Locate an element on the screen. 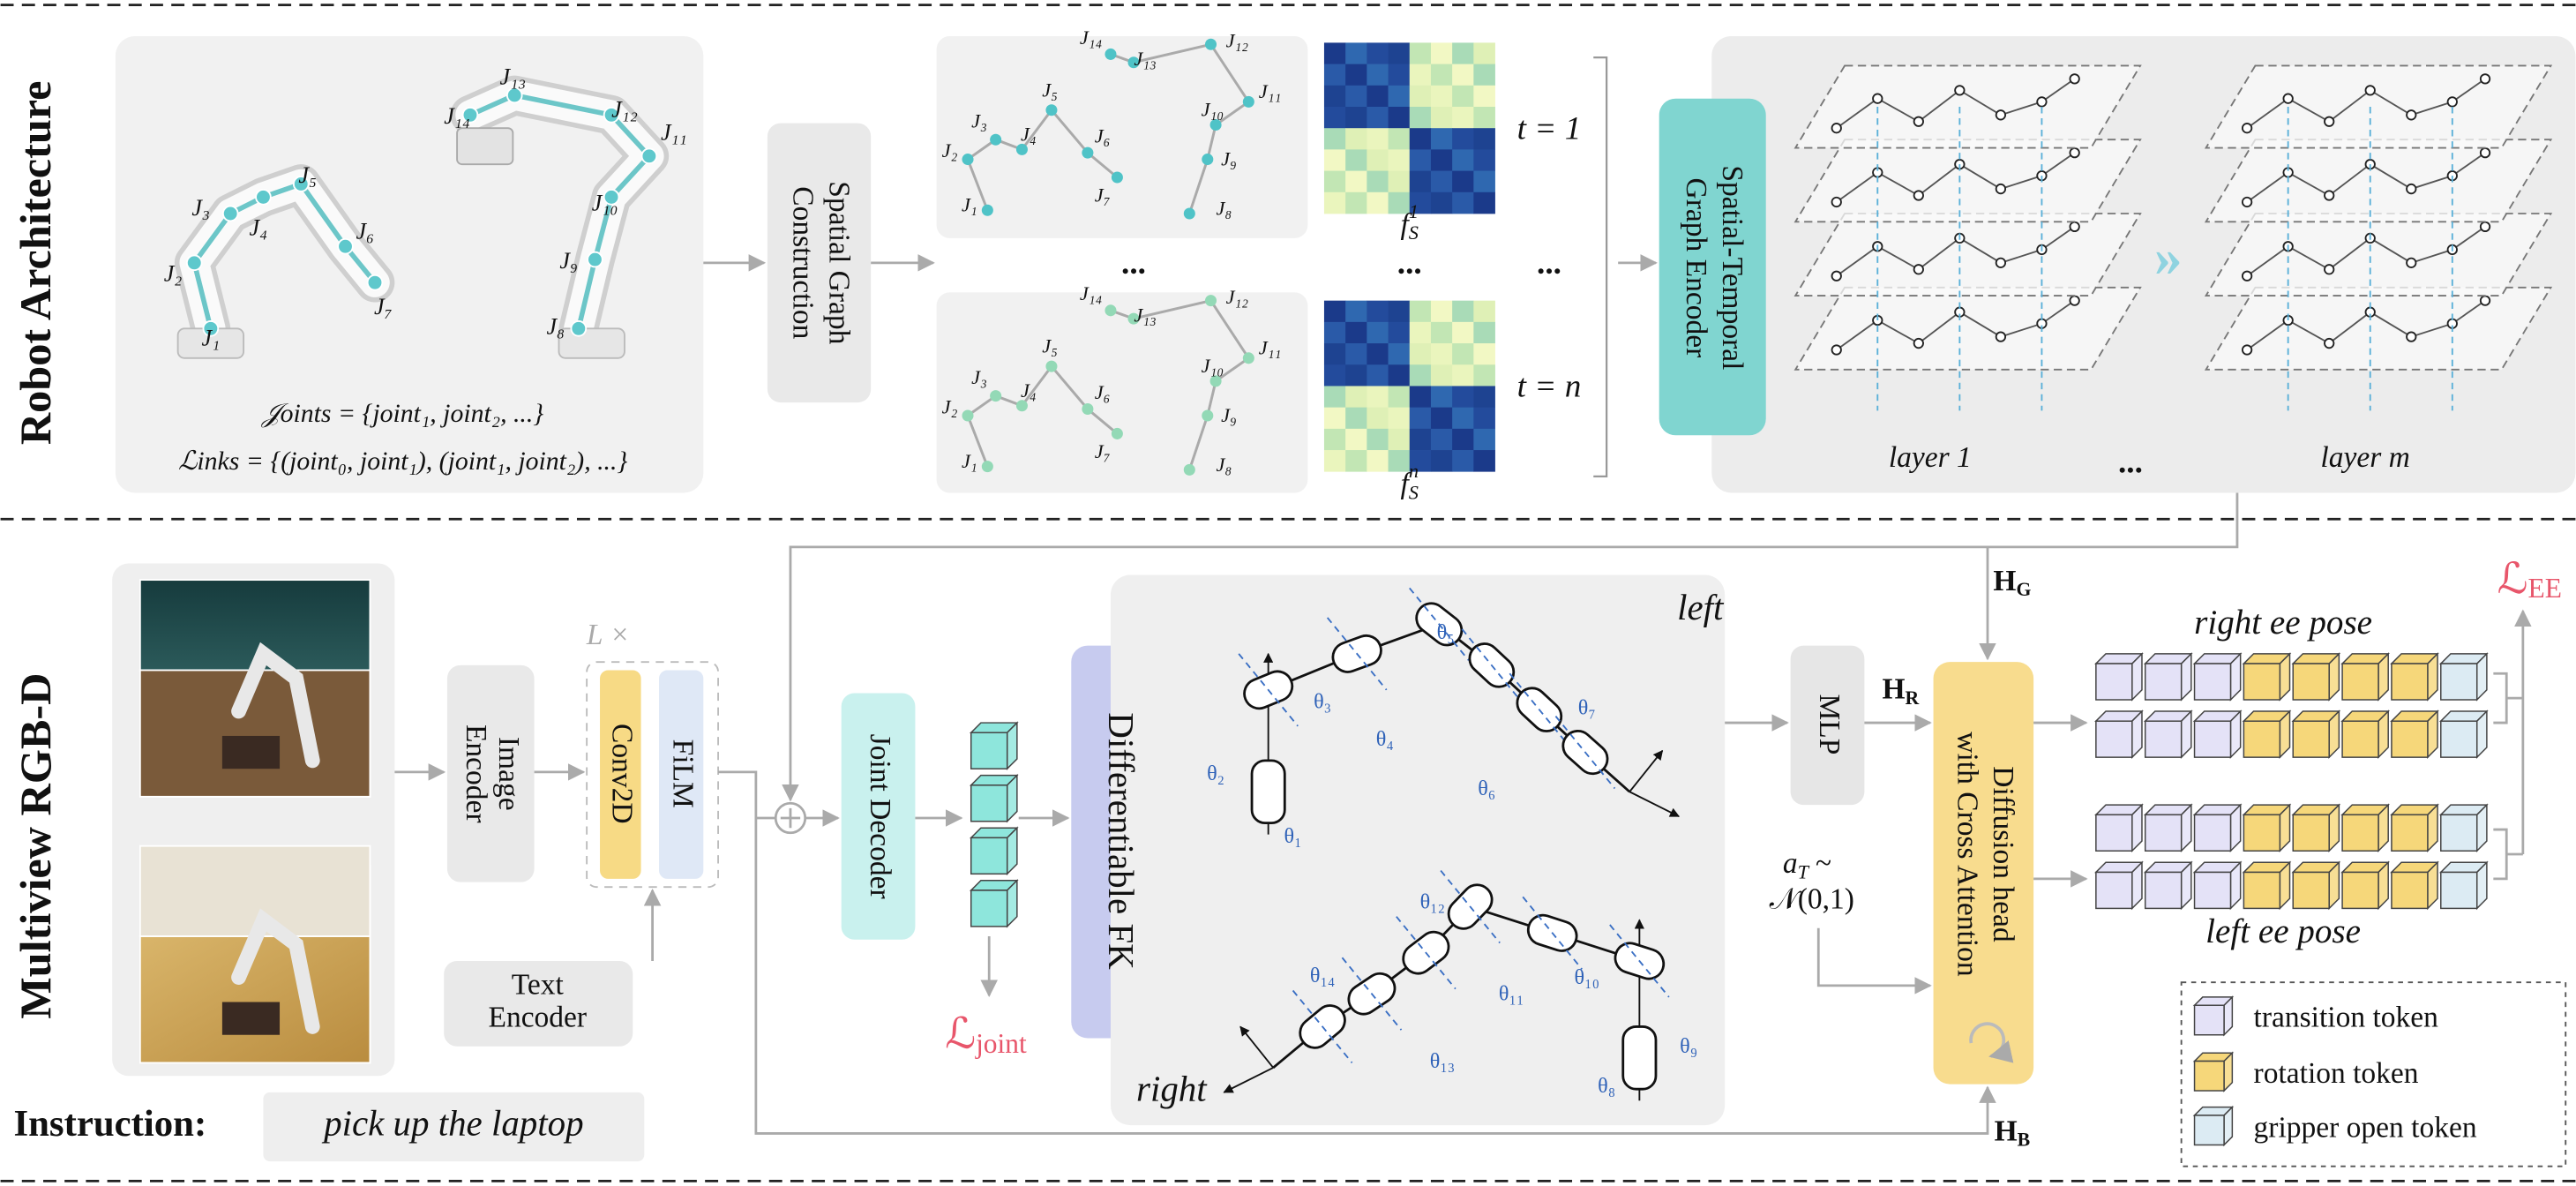 The width and height of the screenshot is (2576, 1186). angle-label: θ₇ is located at coordinates (1587, 708).